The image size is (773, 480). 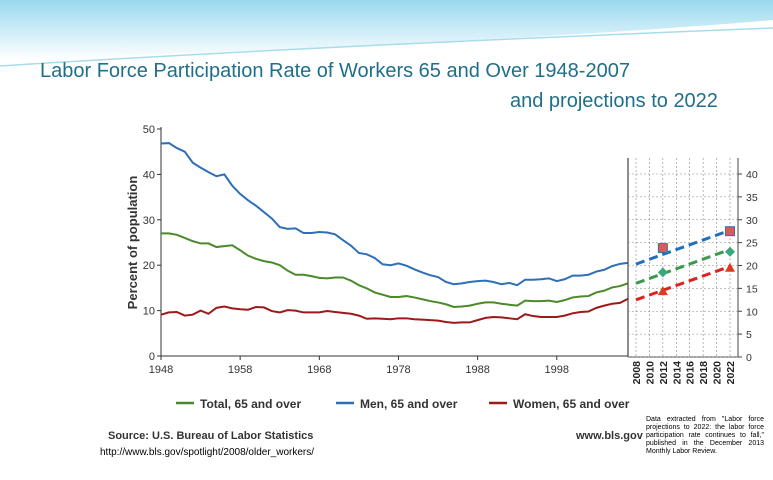 I want to click on x-tick-label: 1998, so click(x=557, y=370).